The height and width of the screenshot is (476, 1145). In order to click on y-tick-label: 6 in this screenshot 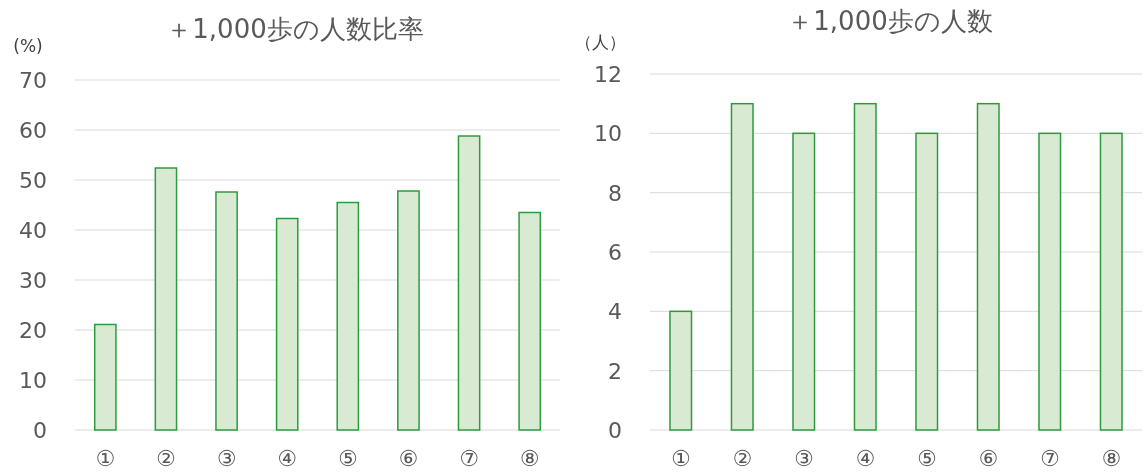, I will do `click(615, 252)`.